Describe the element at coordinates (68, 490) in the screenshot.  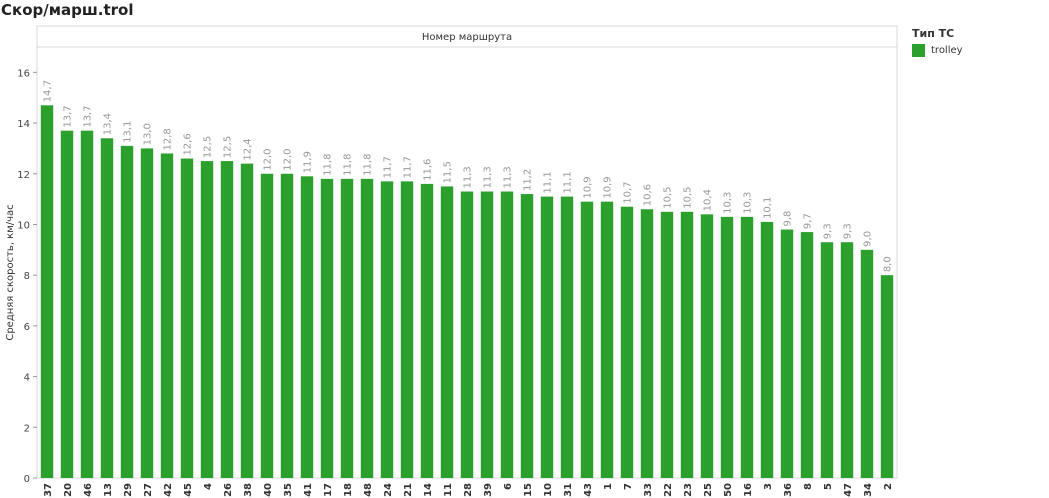
I see `x-category-label: 20` at that location.